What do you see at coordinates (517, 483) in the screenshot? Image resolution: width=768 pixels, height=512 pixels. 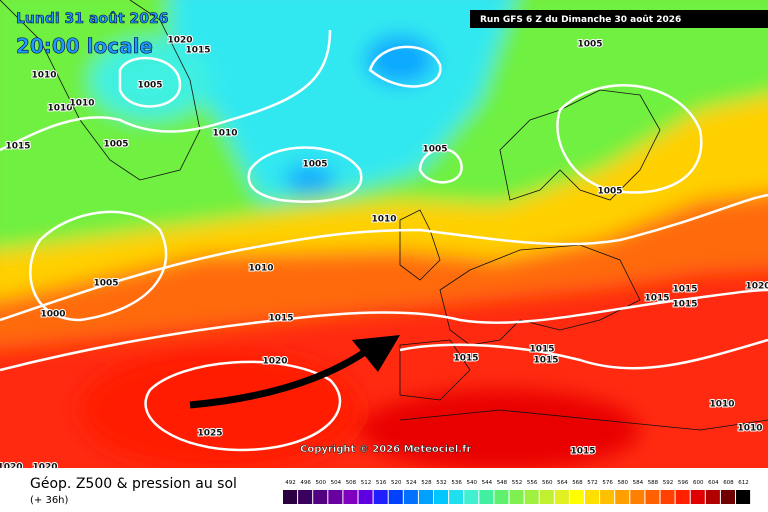 I see `legend-value: 552` at bounding box center [517, 483].